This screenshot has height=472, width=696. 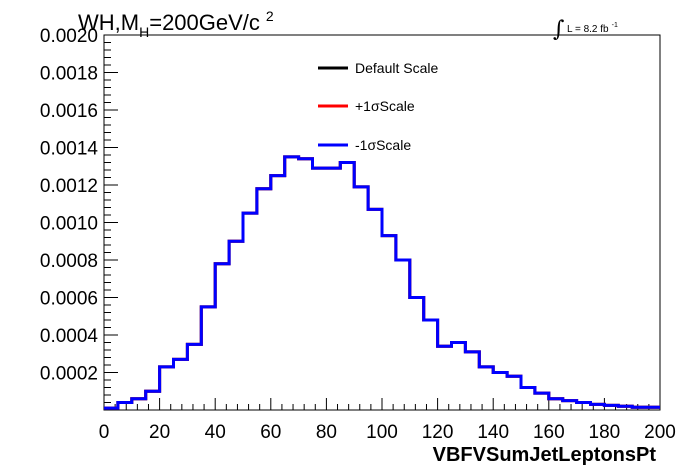 What do you see at coordinates (545, 455) in the screenshot?
I see `x-axis-label: VBFVSumJetLeptonsPt` at bounding box center [545, 455].